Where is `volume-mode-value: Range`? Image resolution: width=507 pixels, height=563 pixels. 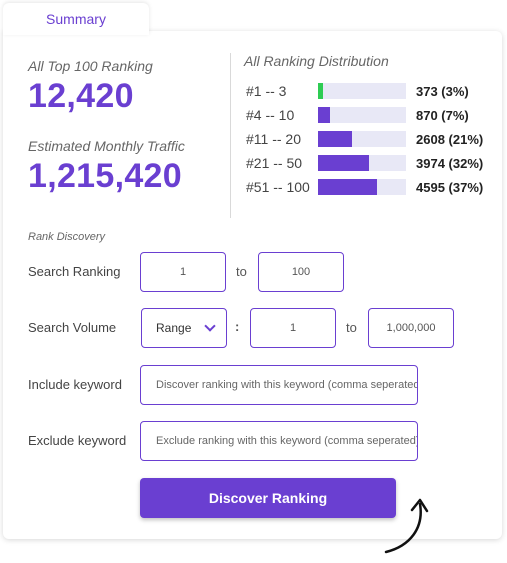
volume-mode-value: Range is located at coordinates (174, 328).